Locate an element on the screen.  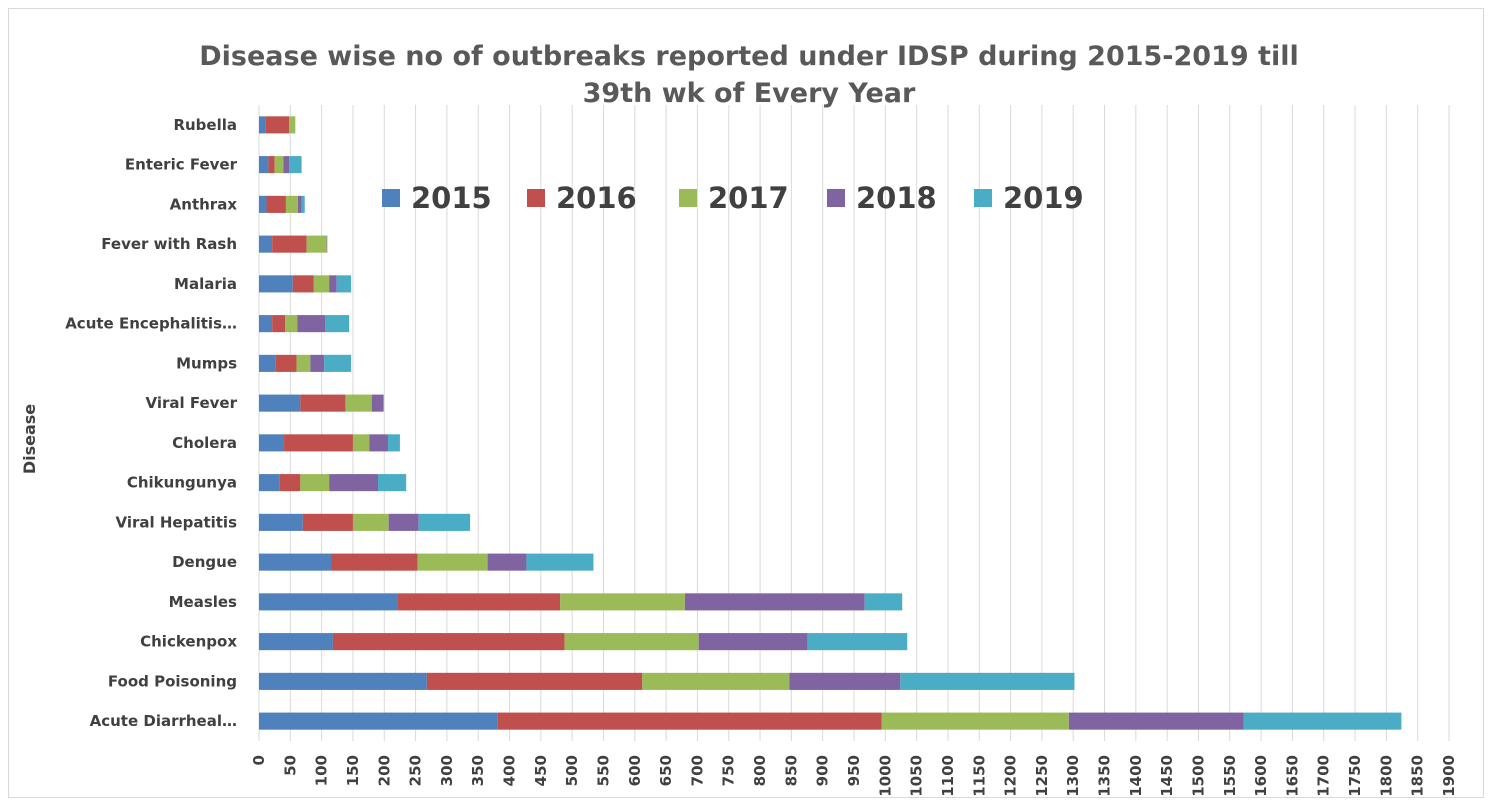
bar-2017-malaria is located at coordinates (321, 284).